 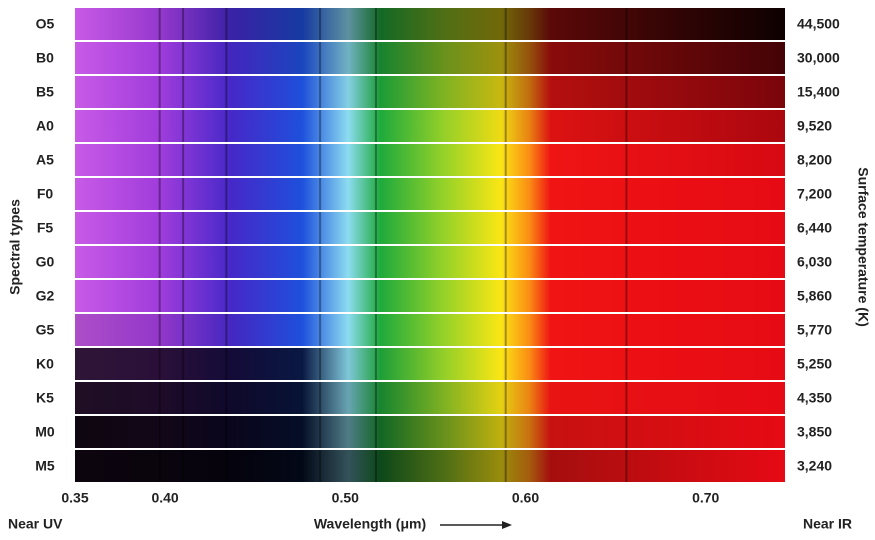 What do you see at coordinates (814, 466) in the screenshot?
I see `temperature: 3,240` at bounding box center [814, 466].